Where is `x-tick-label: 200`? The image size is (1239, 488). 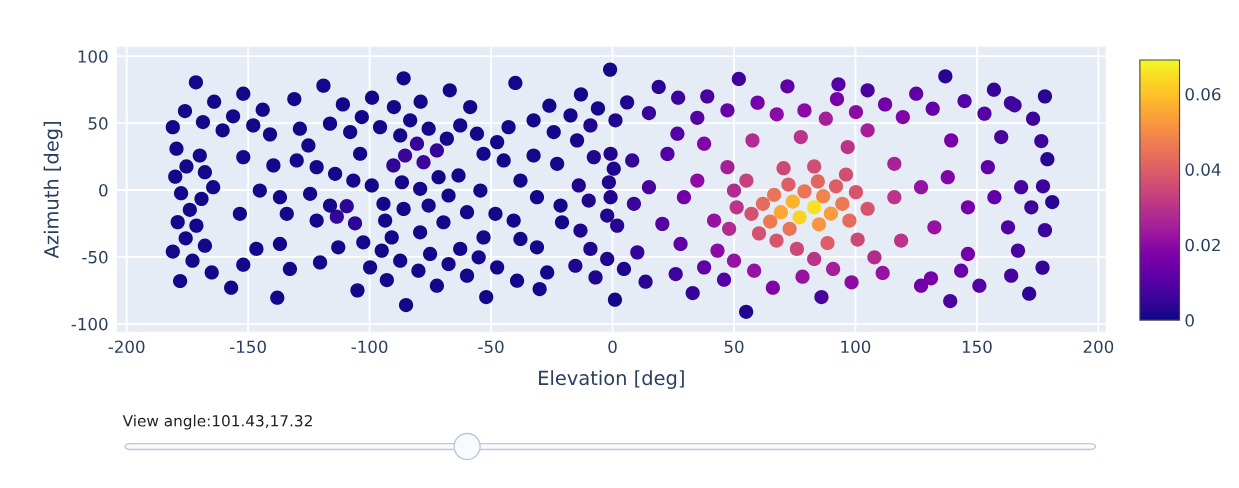
x-tick-label: 200 is located at coordinates (1098, 347).